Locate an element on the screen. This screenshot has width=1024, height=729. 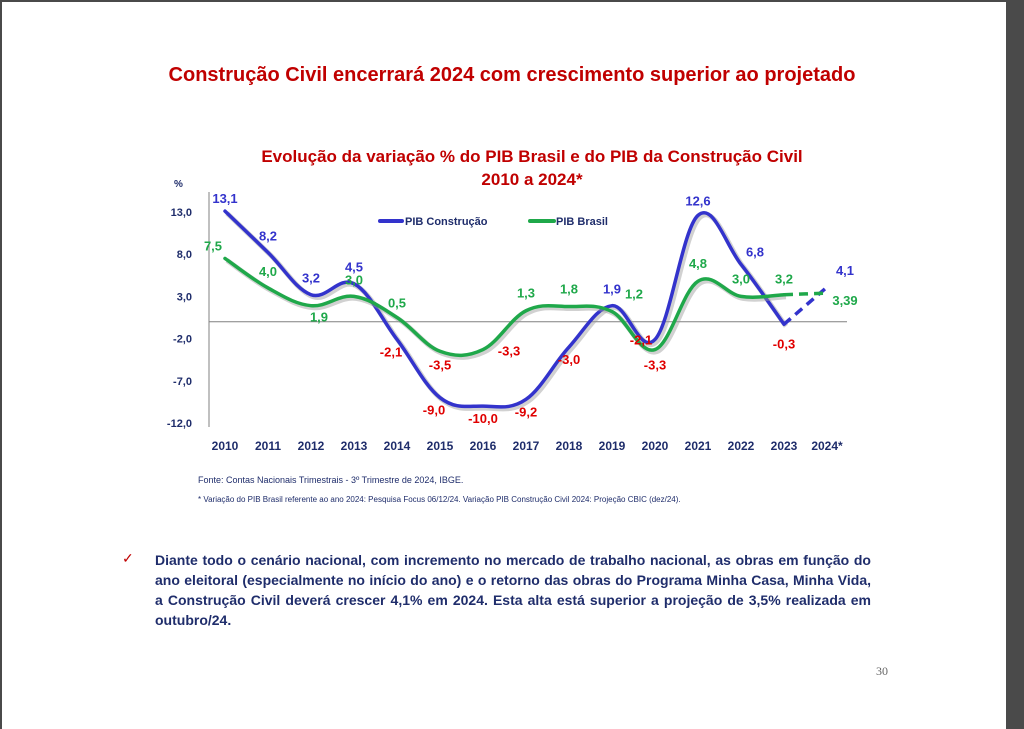
x-tick-label: 2015 is located at coordinates (440, 446).